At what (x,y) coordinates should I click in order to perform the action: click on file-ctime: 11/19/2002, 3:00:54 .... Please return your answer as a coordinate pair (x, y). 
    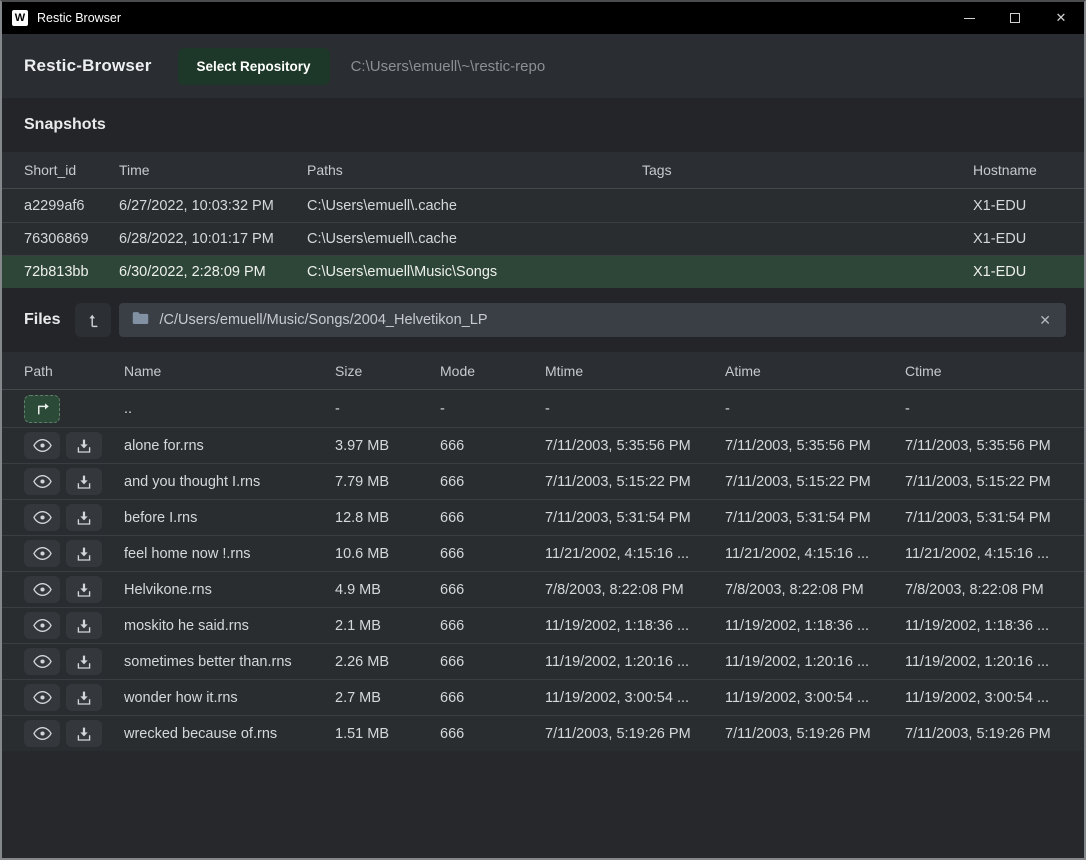
    Looking at the image, I should click on (977, 697).